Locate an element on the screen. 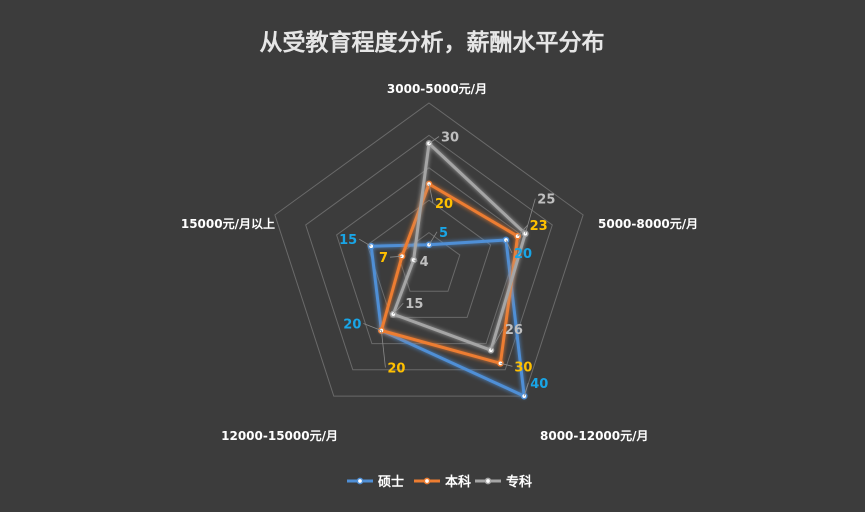  legend-label-2: 专科 is located at coordinates (519, 482).